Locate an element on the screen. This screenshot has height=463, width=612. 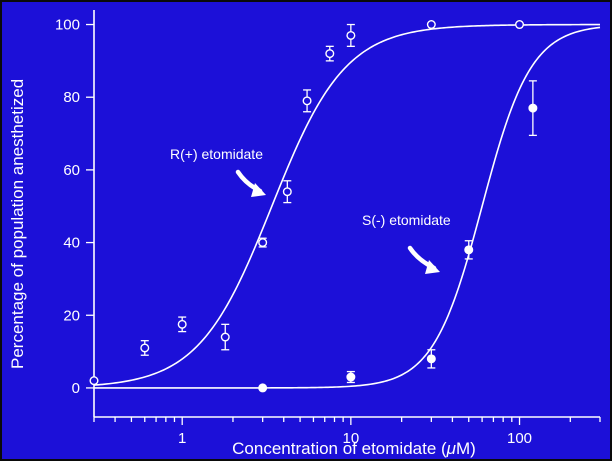
x-tick-label: 1 is located at coordinates (182, 438).